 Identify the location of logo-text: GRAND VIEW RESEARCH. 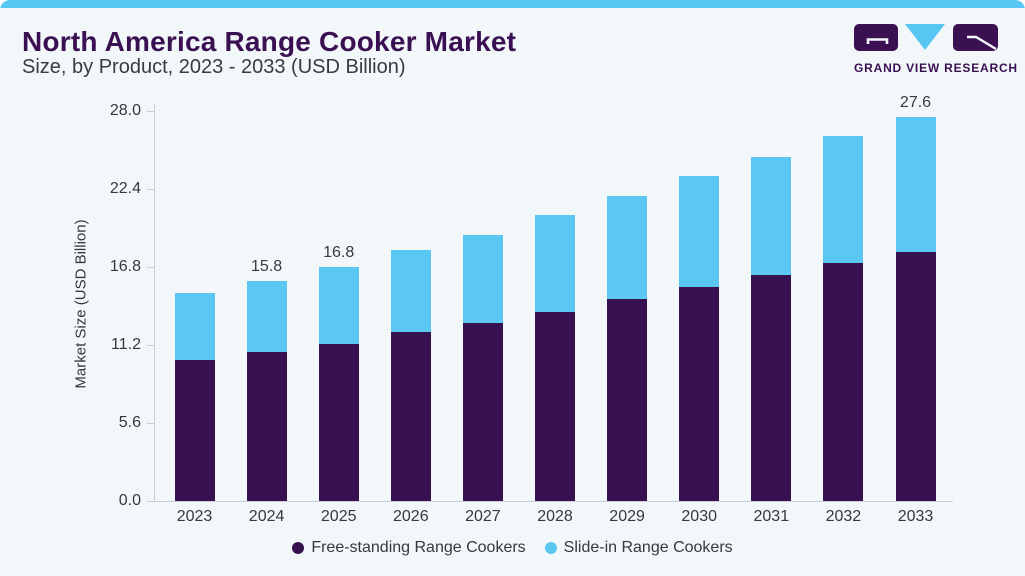
(936, 68).